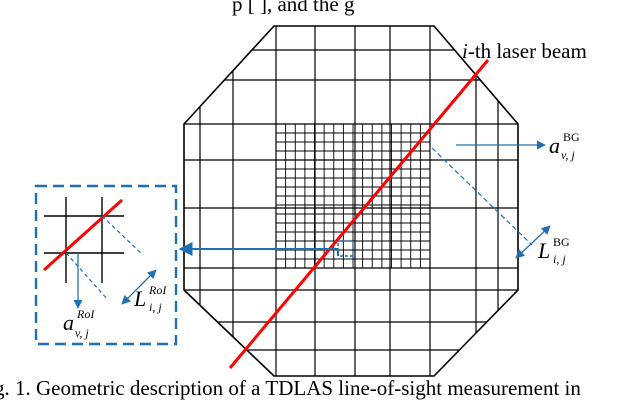  What do you see at coordinates (491, 199) in the screenshot?
I see `bg-annotation` at bounding box center [491, 199].